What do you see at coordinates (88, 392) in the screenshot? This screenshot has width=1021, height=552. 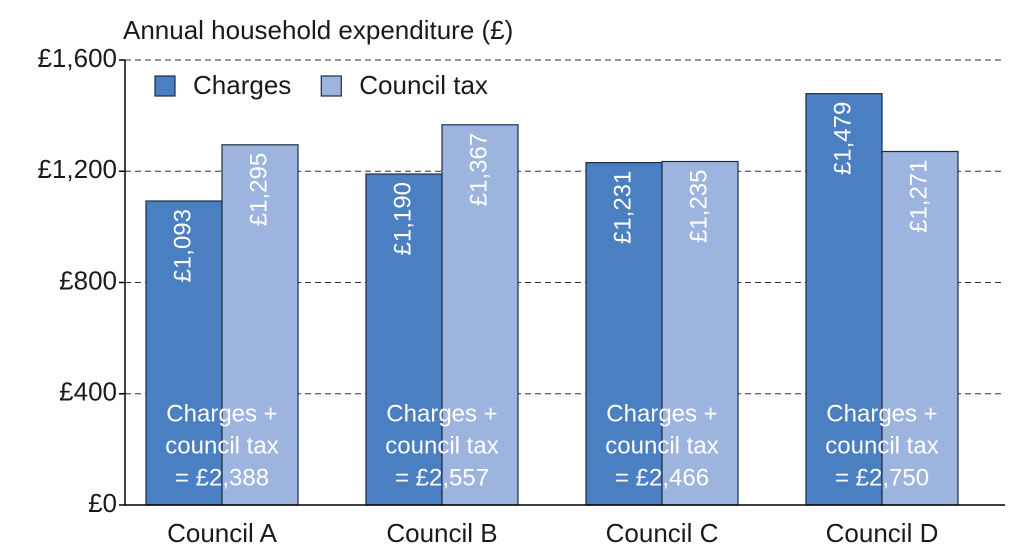 I see `y-tick-label: £400` at bounding box center [88, 392].